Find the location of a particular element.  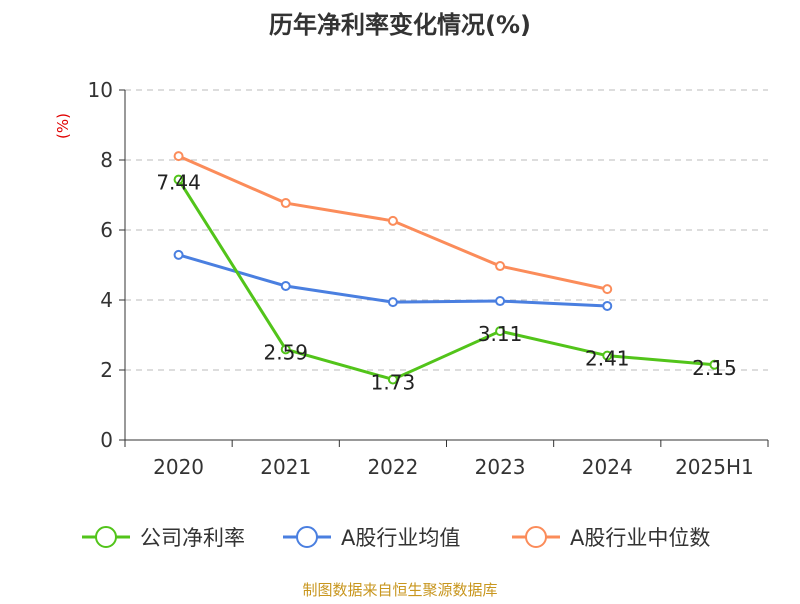

y-tick-label: 2 is located at coordinates (106, 370).